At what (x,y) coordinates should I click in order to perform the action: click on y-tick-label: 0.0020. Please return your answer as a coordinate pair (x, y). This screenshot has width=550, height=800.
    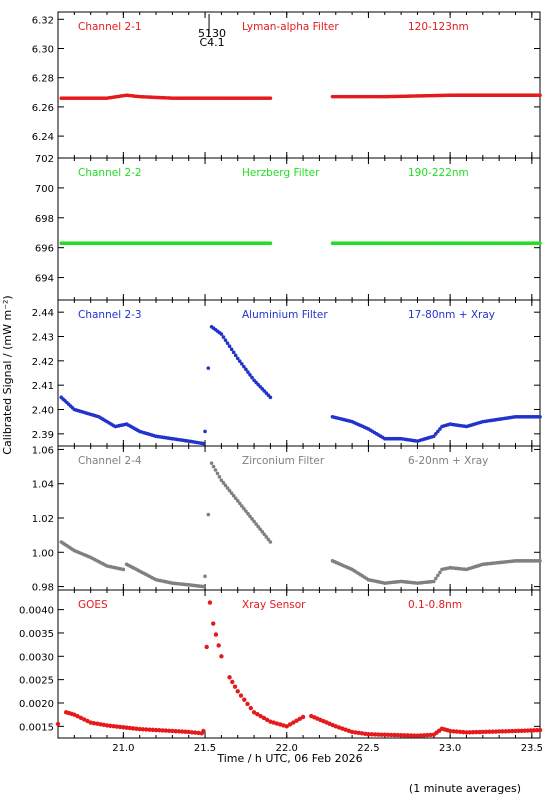
    Looking at the image, I should click on (36, 704).